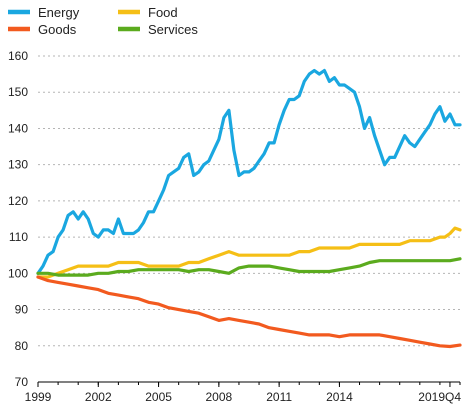 The width and height of the screenshot is (472, 411). What do you see at coordinates (18, 273) in the screenshot?
I see `y-tick-label: 100` at bounding box center [18, 273].